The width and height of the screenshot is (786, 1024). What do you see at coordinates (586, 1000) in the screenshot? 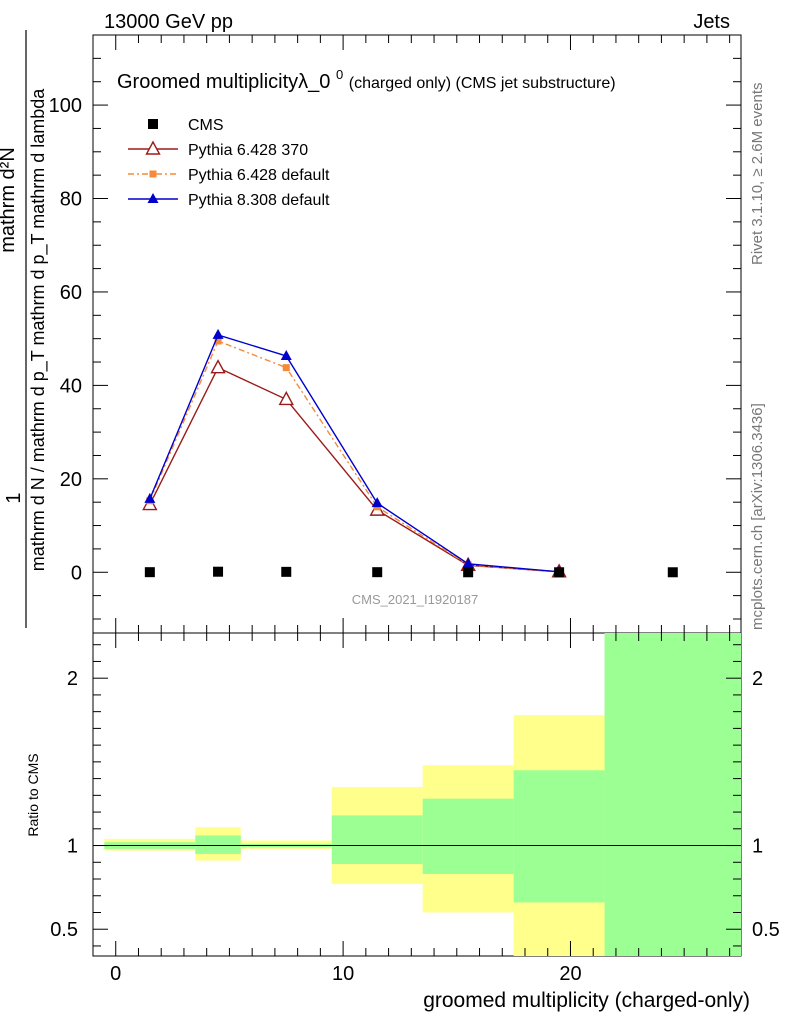
I see `x-axis-label: groomed multiplicity (charged-only)` at bounding box center [586, 1000].